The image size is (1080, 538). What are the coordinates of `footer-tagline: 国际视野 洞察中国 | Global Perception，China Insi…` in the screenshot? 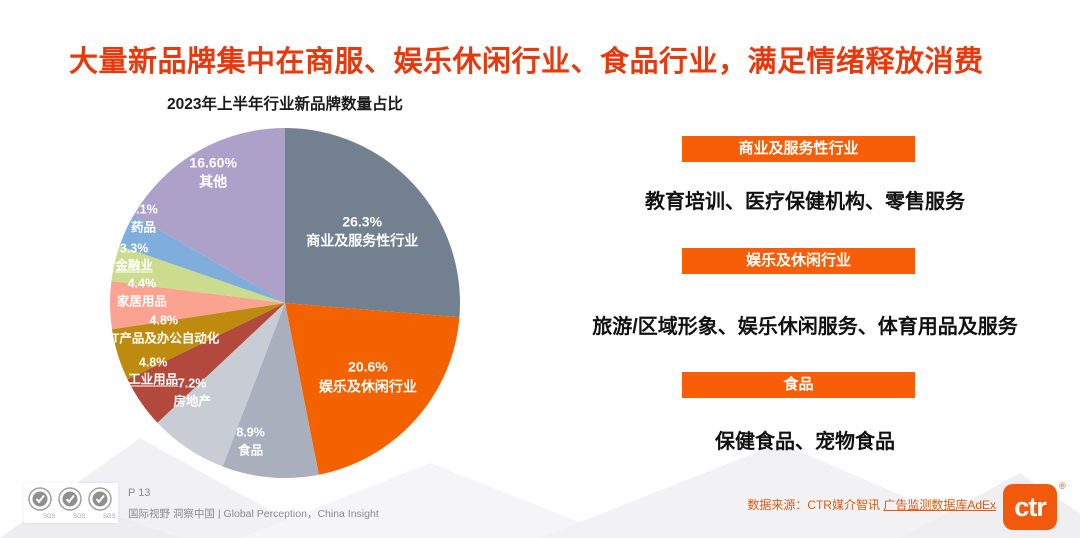 It's located at (253, 514).